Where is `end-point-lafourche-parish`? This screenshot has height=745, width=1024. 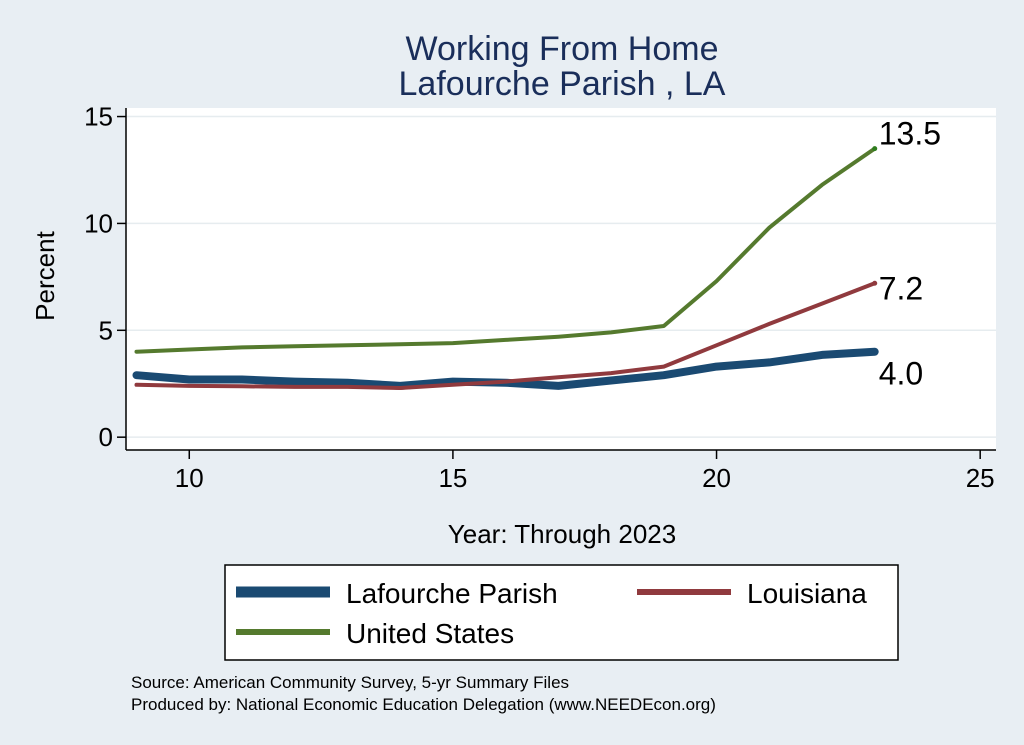
end-point-lafourche-parish is located at coordinates (875, 352).